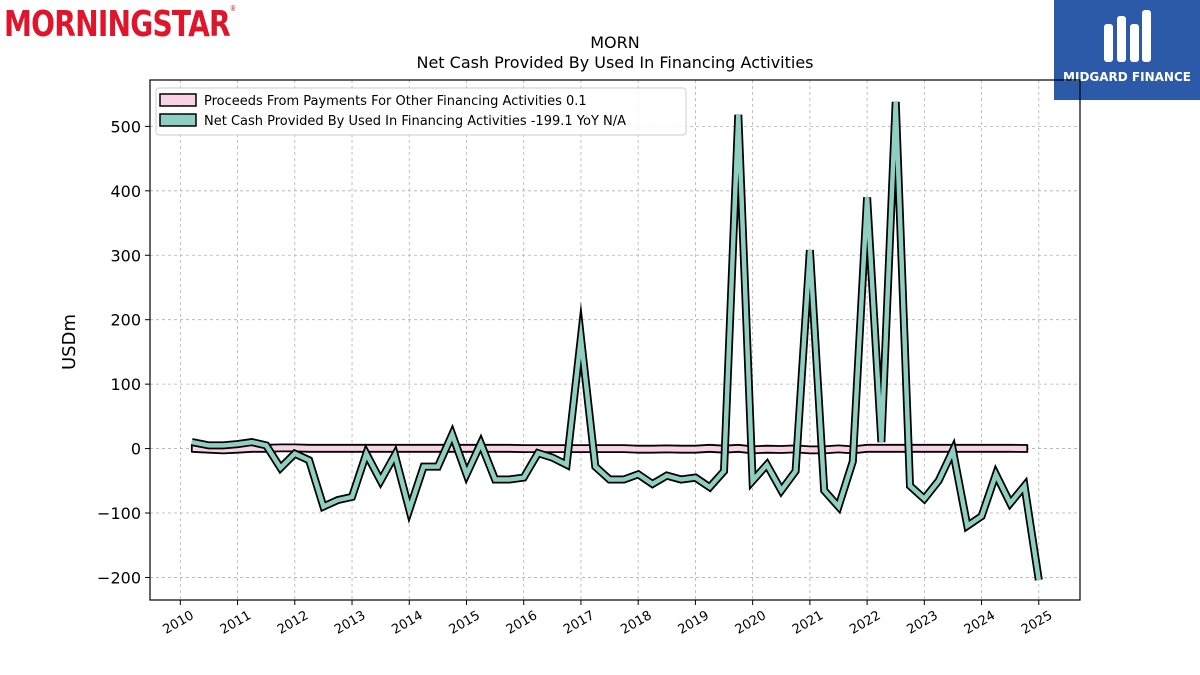 The width and height of the screenshot is (1200, 675). What do you see at coordinates (119, 513) in the screenshot?
I see `y-tick-label: −100` at bounding box center [119, 513].